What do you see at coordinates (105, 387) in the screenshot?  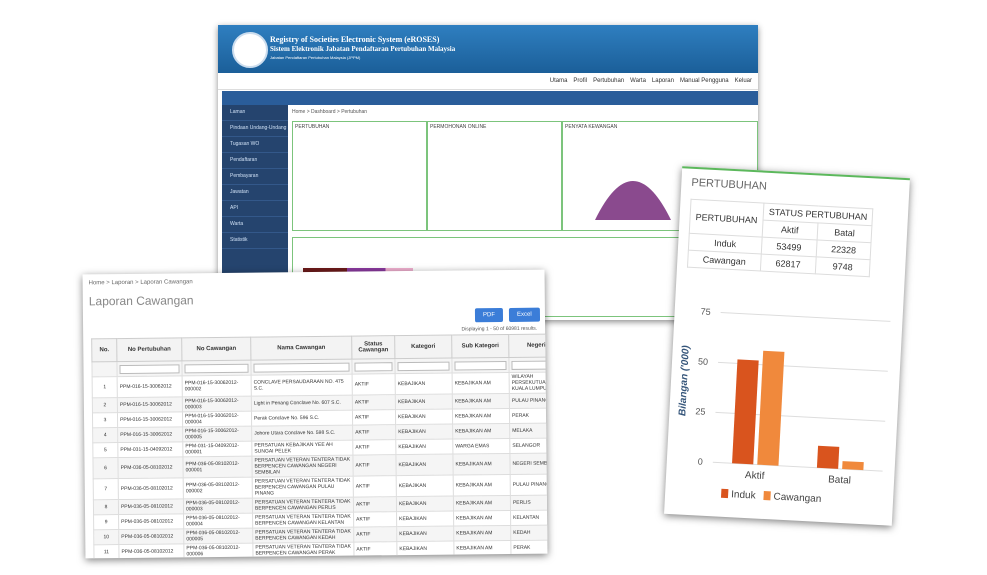 I see `cell: 1` at bounding box center [105, 387].